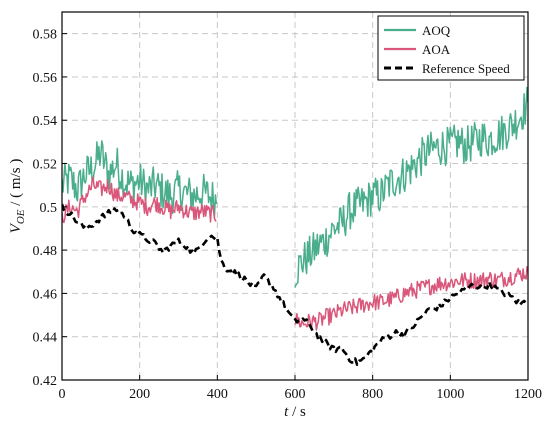  What do you see at coordinates (16, 184) in the screenshot?
I see `y-axis-unit: / ( m/s )` at bounding box center [16, 184].